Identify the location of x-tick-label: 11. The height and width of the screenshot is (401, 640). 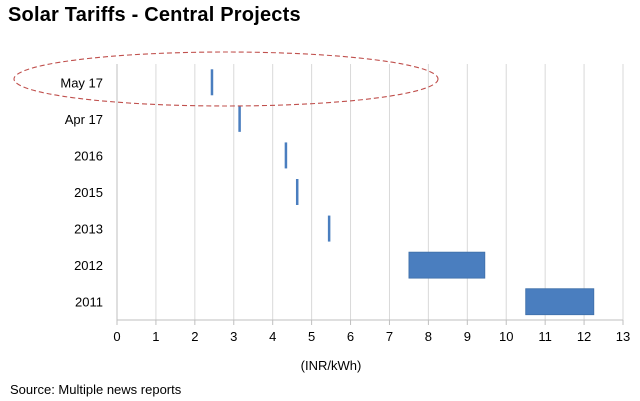
(545, 336).